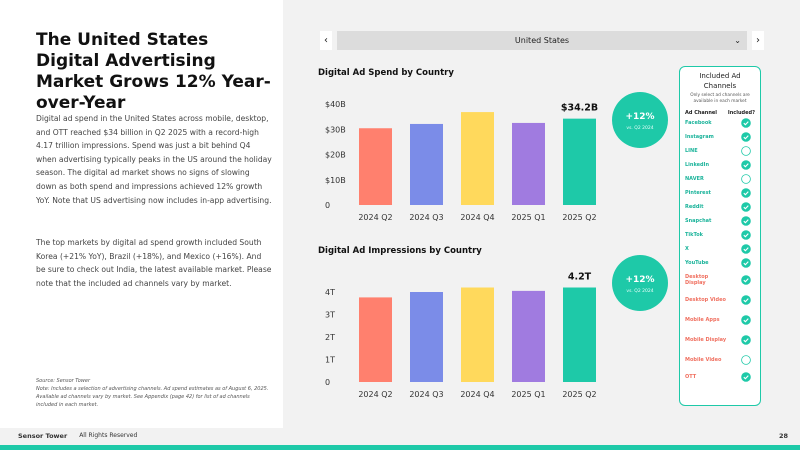  I want to click on channel-row: Reddit, so click(720, 207).